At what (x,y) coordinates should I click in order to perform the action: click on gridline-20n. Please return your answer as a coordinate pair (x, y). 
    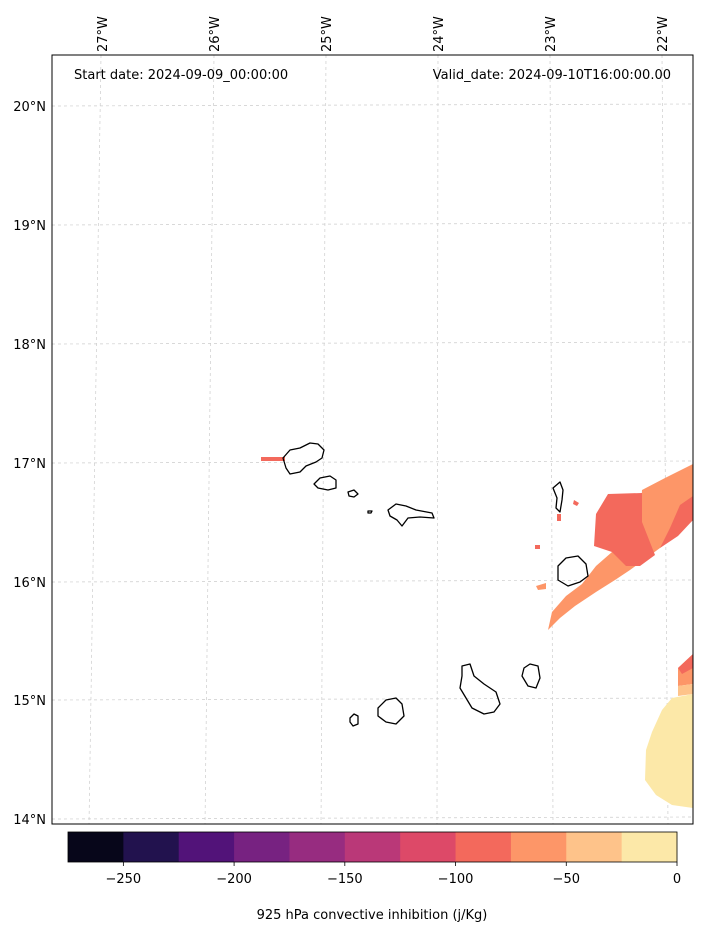
    Looking at the image, I should click on (372, 105).